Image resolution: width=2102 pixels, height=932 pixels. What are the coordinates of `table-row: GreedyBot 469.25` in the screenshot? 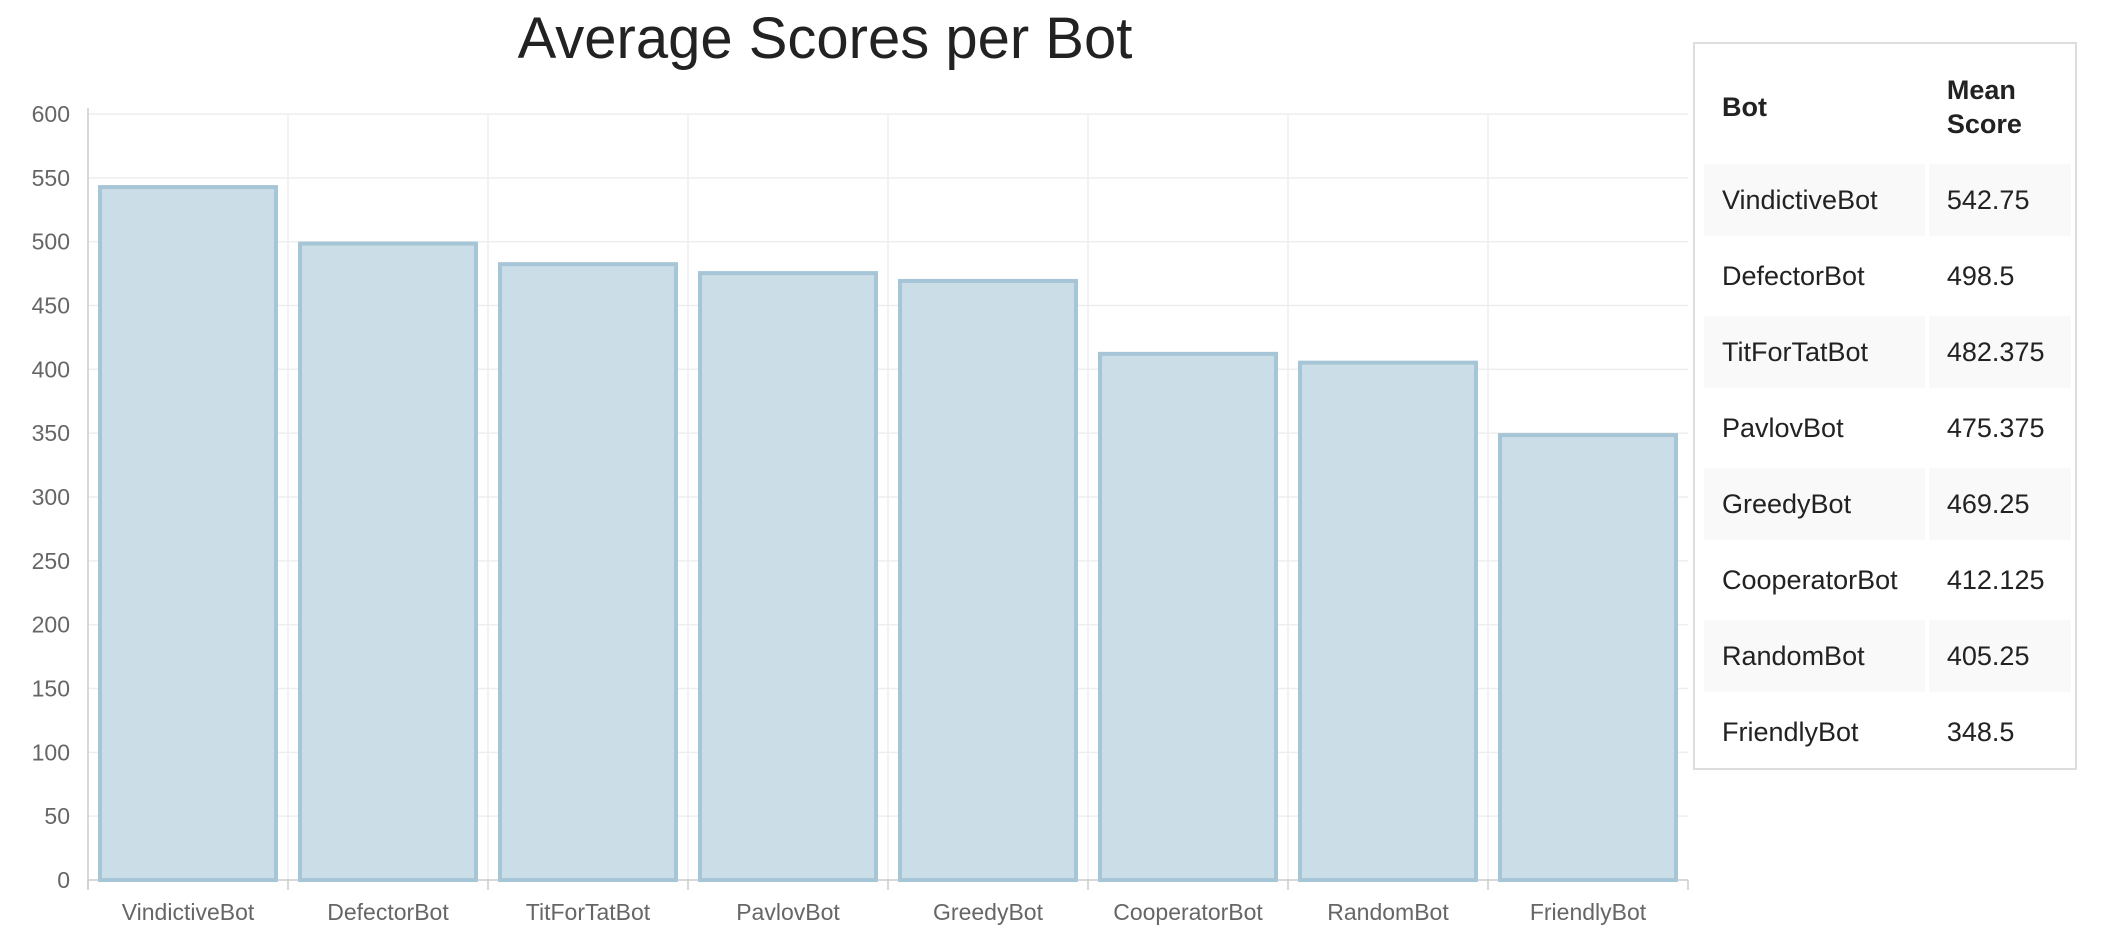 It's located at (1887, 504).